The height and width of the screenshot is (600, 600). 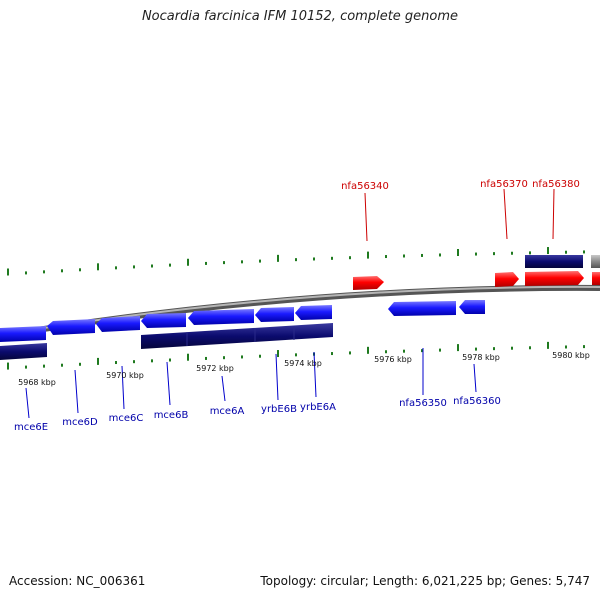 What do you see at coordinates (554, 261) in the screenshot?
I see `dark-feature-upper` at bounding box center [554, 261].